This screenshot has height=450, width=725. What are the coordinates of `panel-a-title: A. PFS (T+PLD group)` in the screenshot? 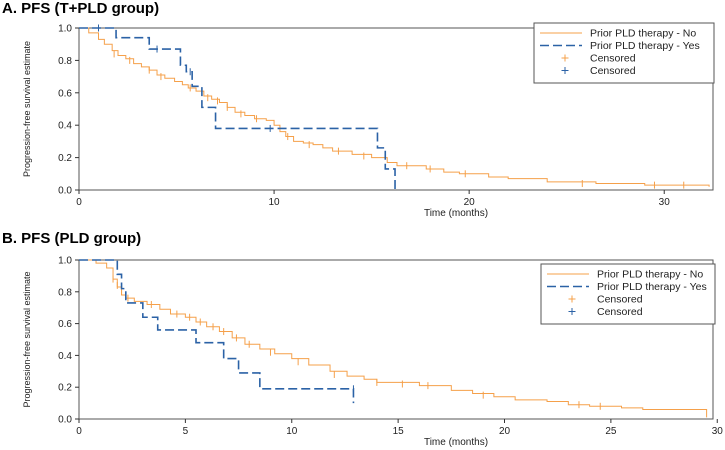 It's located at (81, 8).